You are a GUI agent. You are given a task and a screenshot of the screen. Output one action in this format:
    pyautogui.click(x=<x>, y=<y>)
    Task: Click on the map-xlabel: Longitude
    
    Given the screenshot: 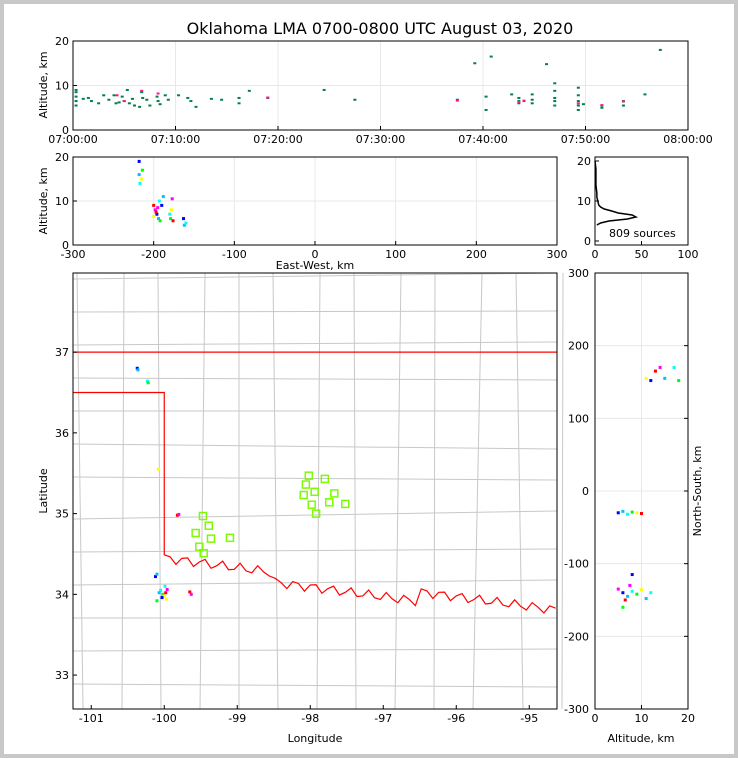 What is the action you would take?
    pyautogui.click(x=315, y=738)
    